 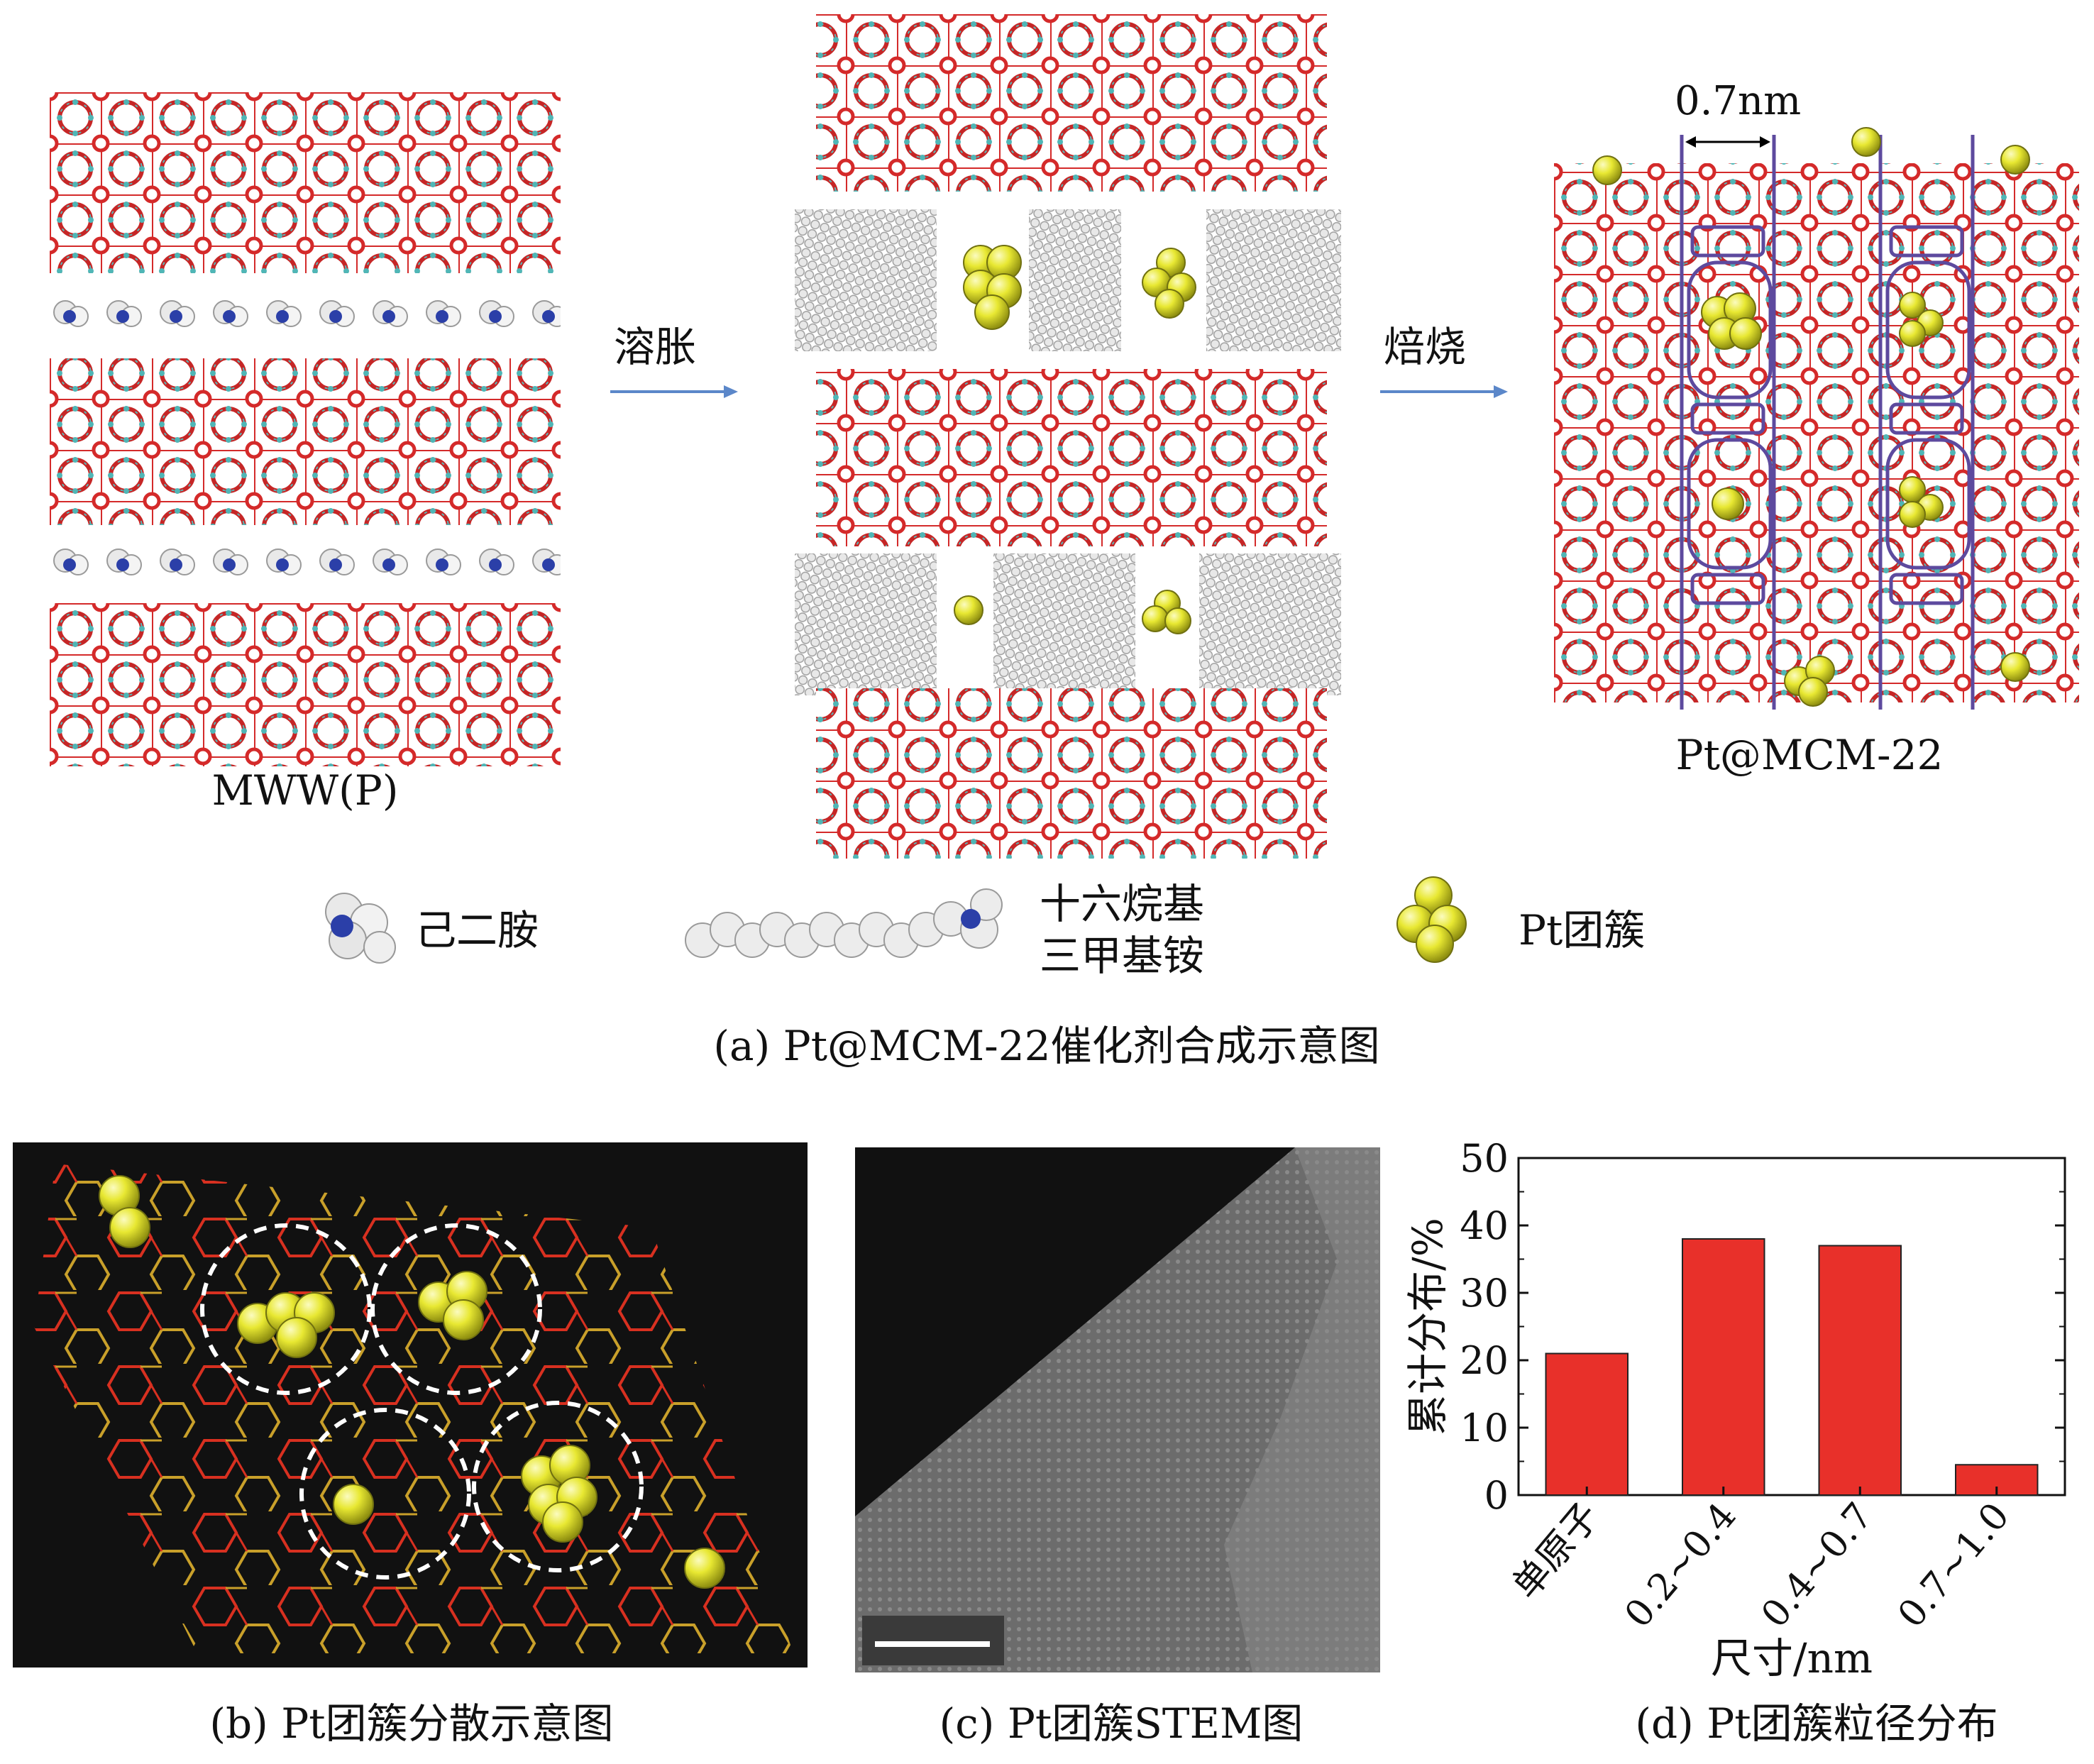 I want to click on calcination-label: 焙烧, so click(x=1426, y=347).